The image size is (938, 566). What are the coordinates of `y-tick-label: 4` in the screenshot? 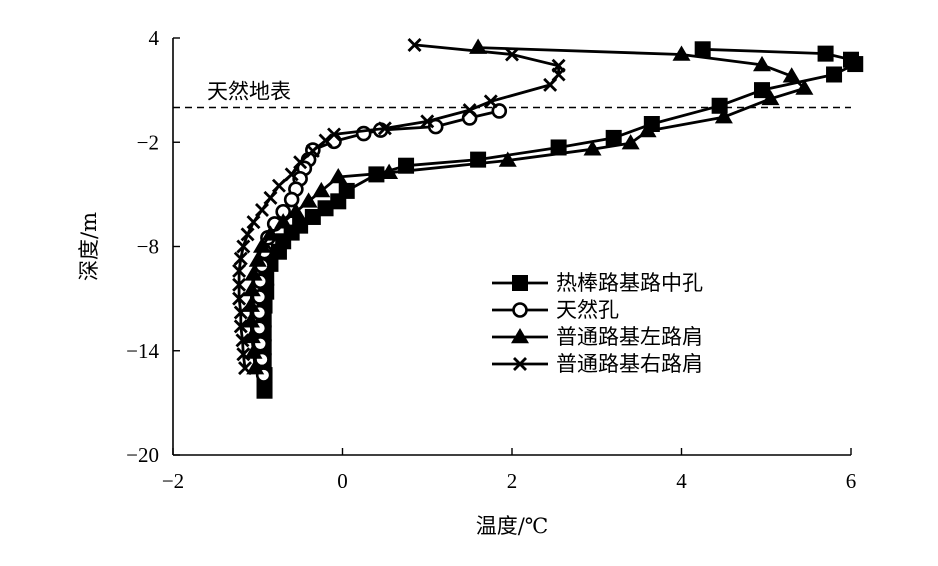 It's located at (154, 38).